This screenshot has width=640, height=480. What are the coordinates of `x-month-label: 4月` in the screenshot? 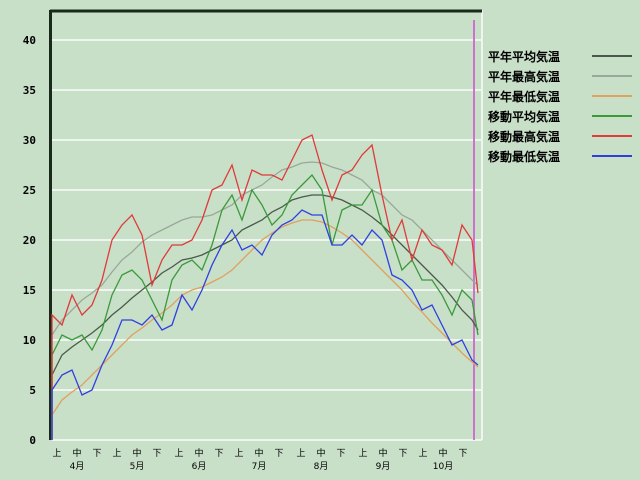 It's located at (77, 466).